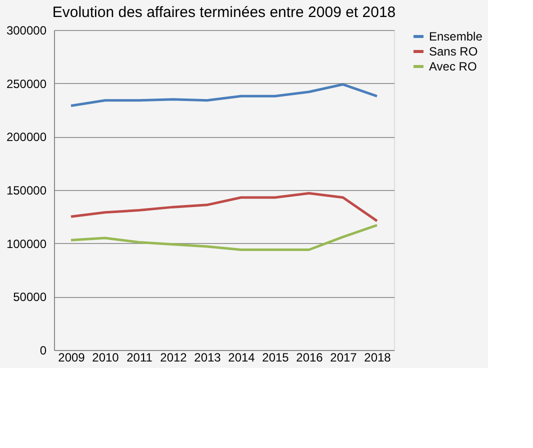 The image size is (533, 448). What do you see at coordinates (106, 357) in the screenshot?
I see `x-tick-label: 2010` at bounding box center [106, 357].